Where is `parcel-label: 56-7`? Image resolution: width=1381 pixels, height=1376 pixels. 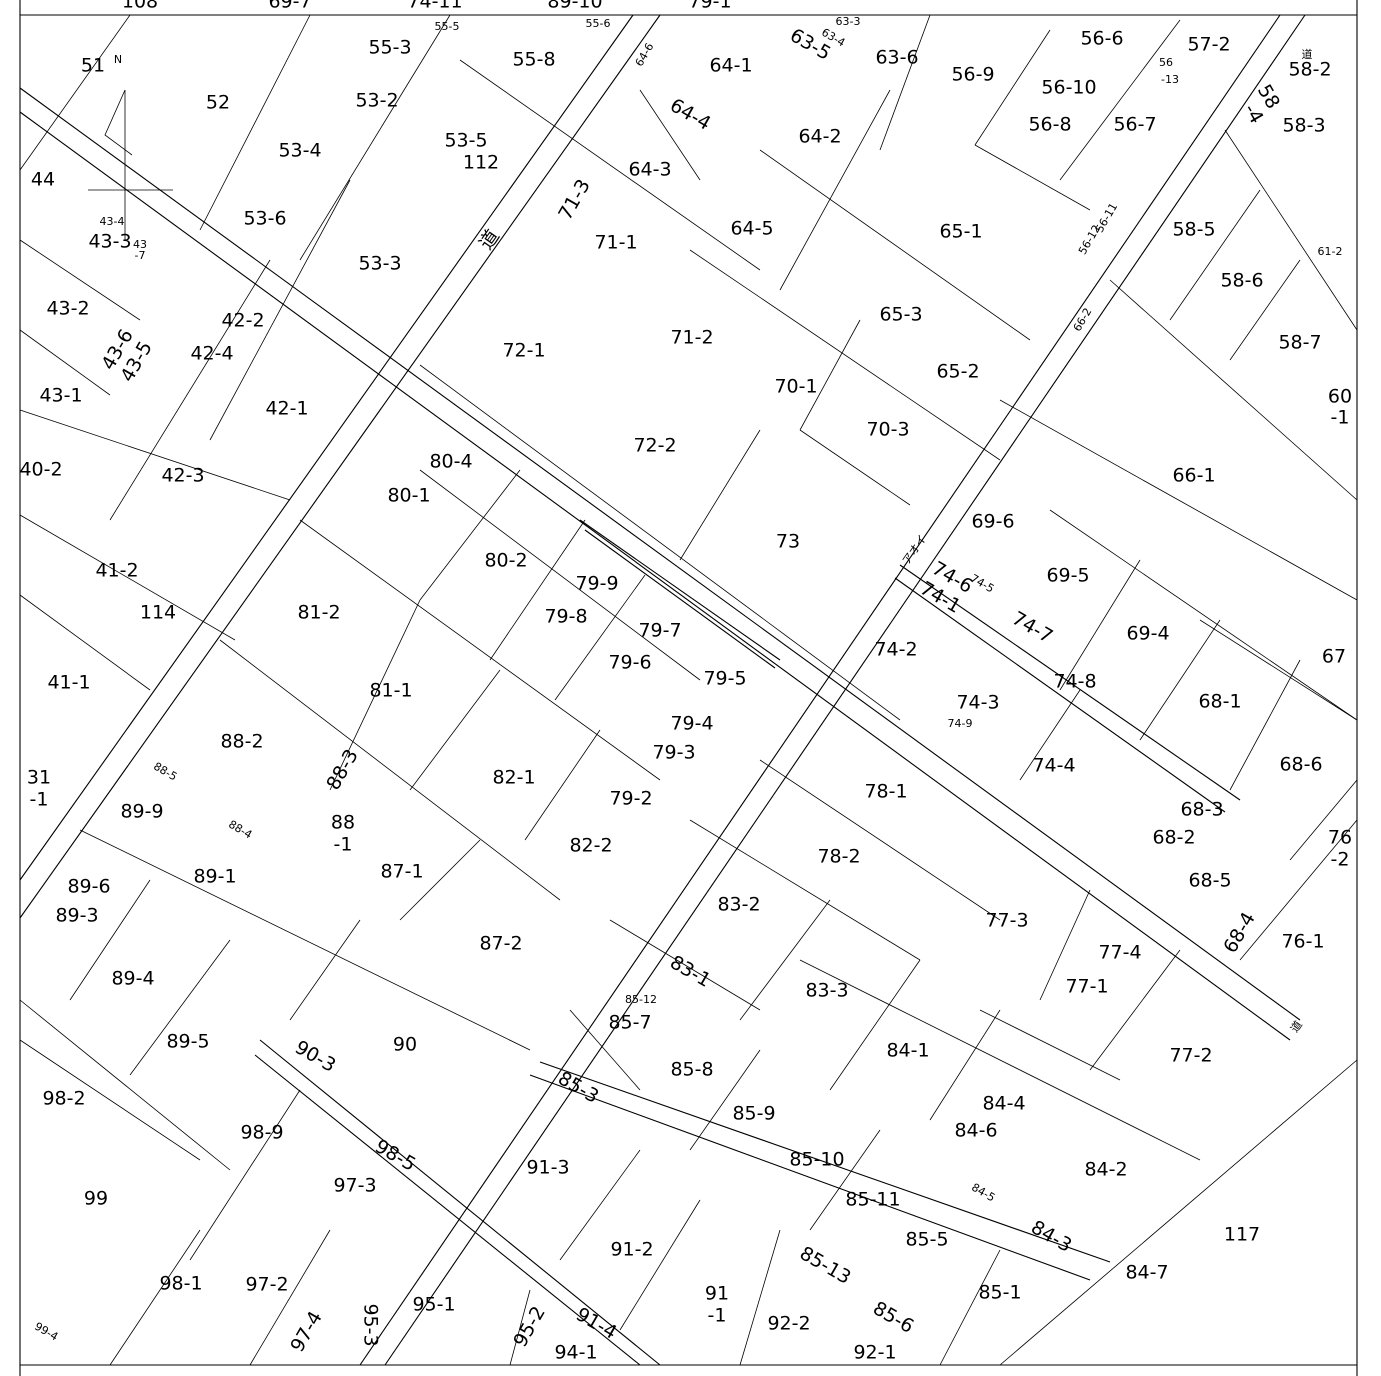 parcel-label: 56-7 is located at coordinates (1134, 125).